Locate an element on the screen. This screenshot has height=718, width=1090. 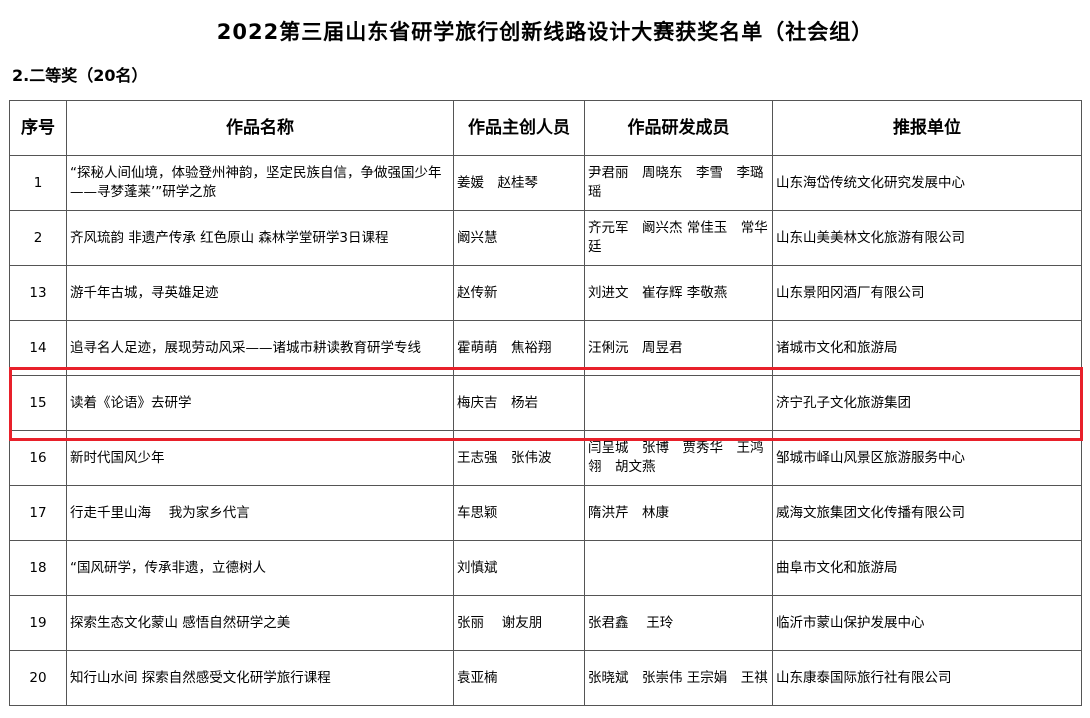
cell-recommending-unit: 诸城市文化和旅游局 is located at coordinates (927, 348).